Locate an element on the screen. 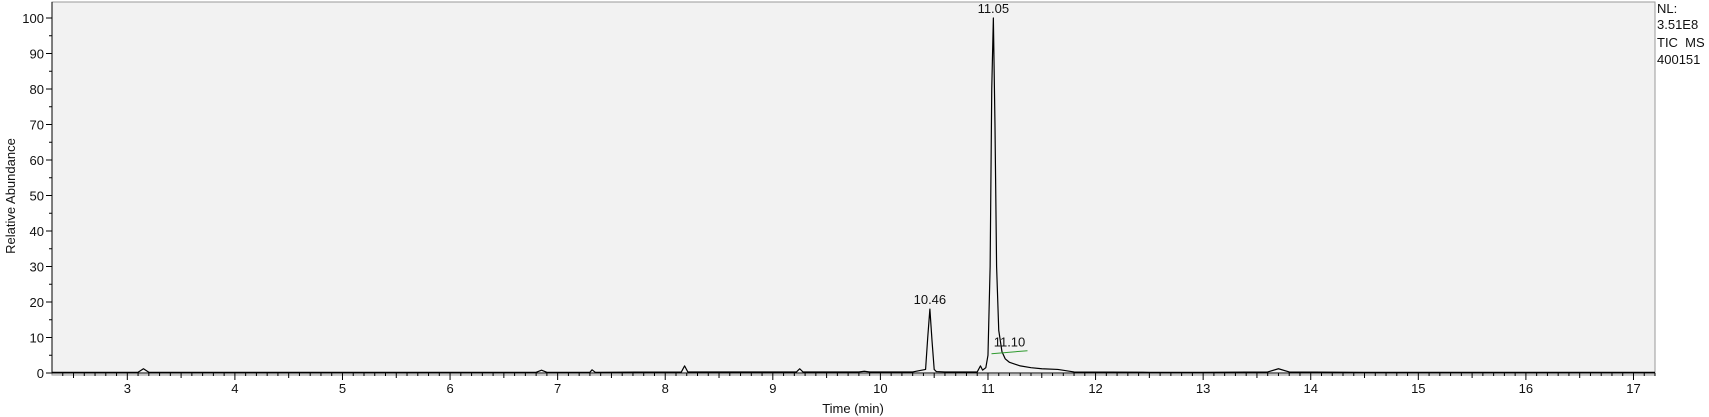 The height and width of the screenshot is (417, 1709). y-tick-label: 10 is located at coordinates (37, 338).